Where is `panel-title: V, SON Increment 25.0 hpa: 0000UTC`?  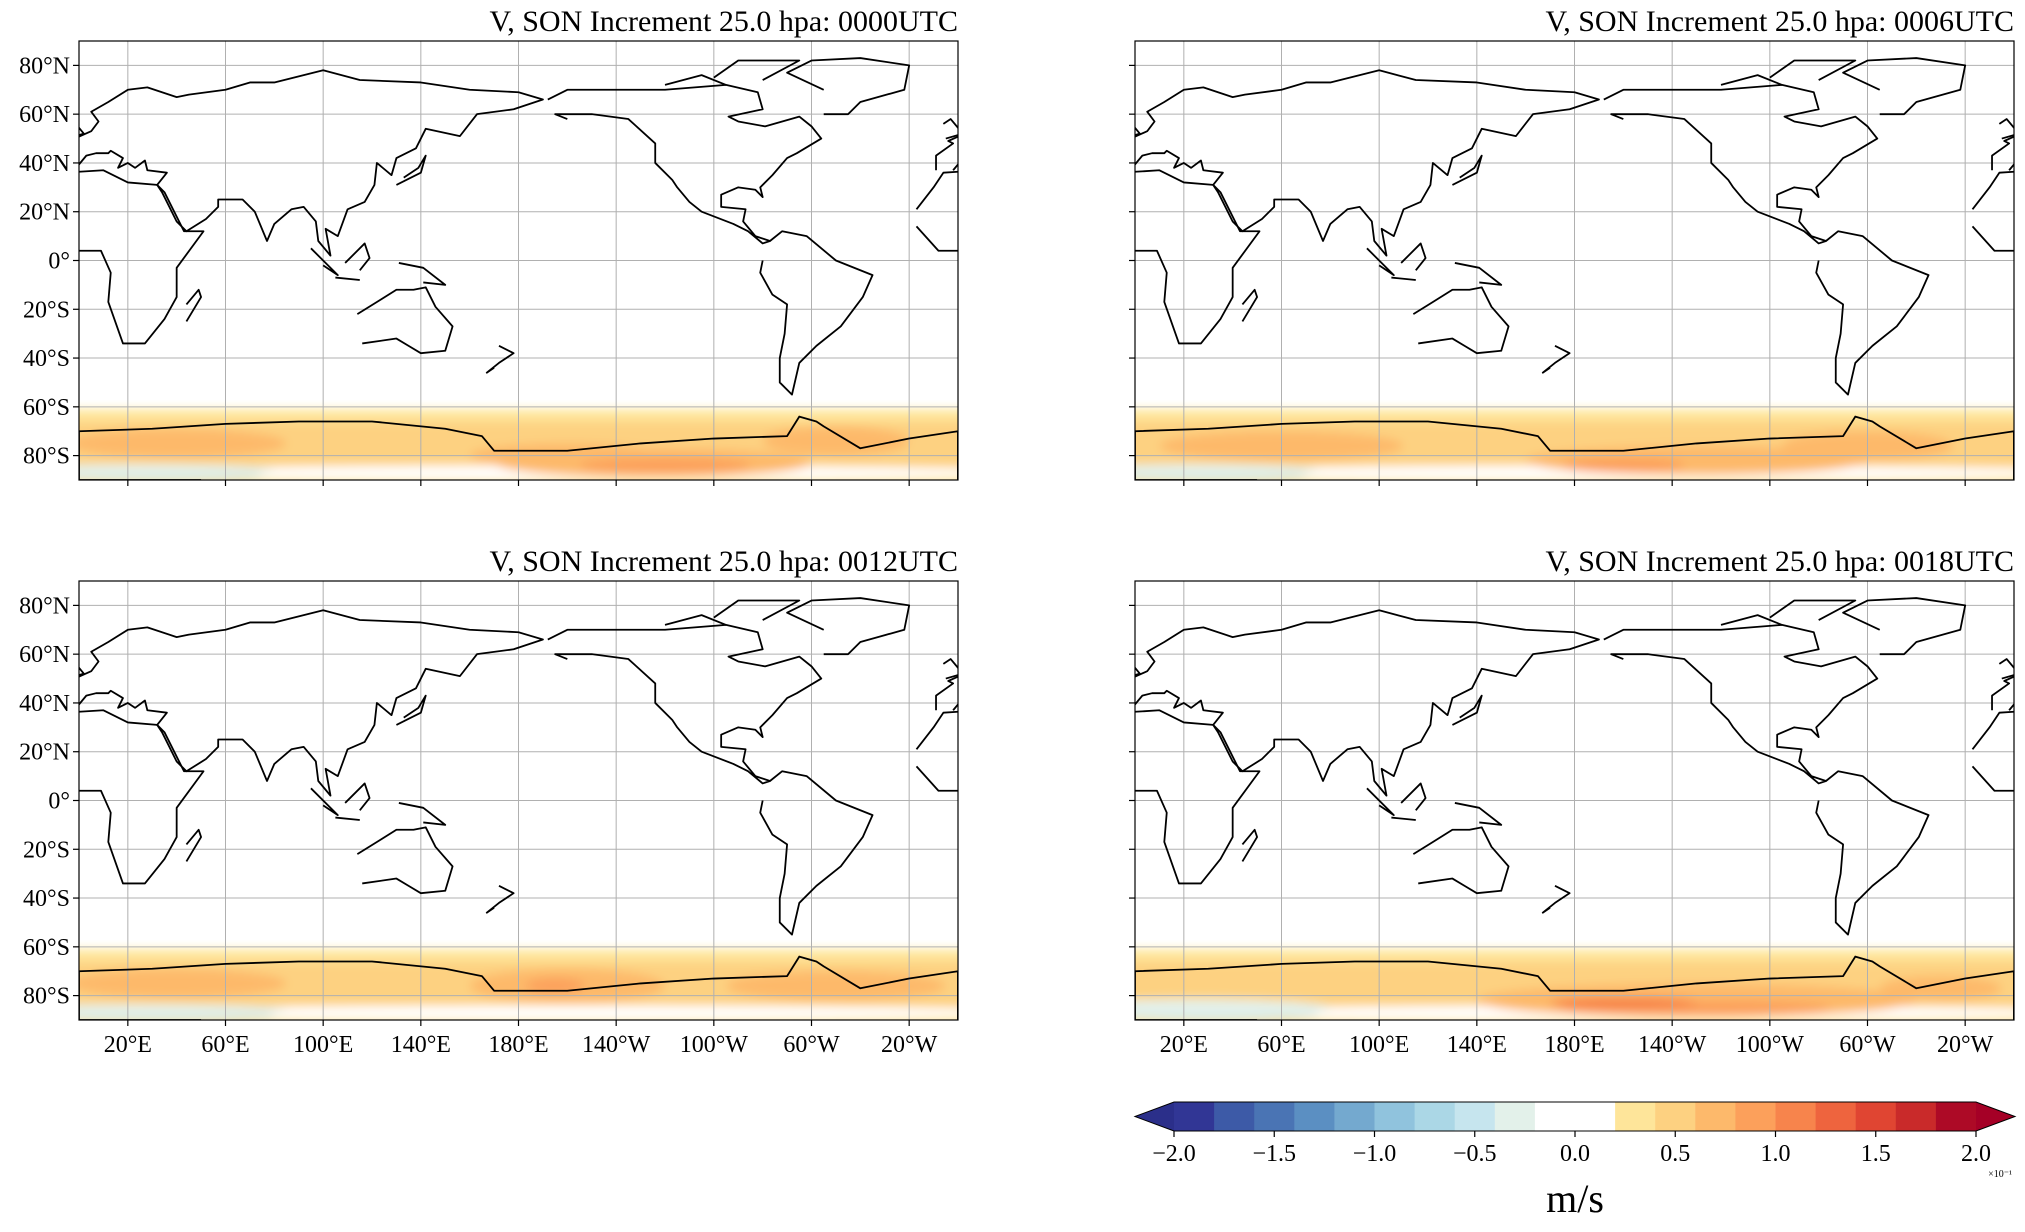
panel-title: V, SON Increment 25.0 hpa: 0000UTC is located at coordinates (723, 21).